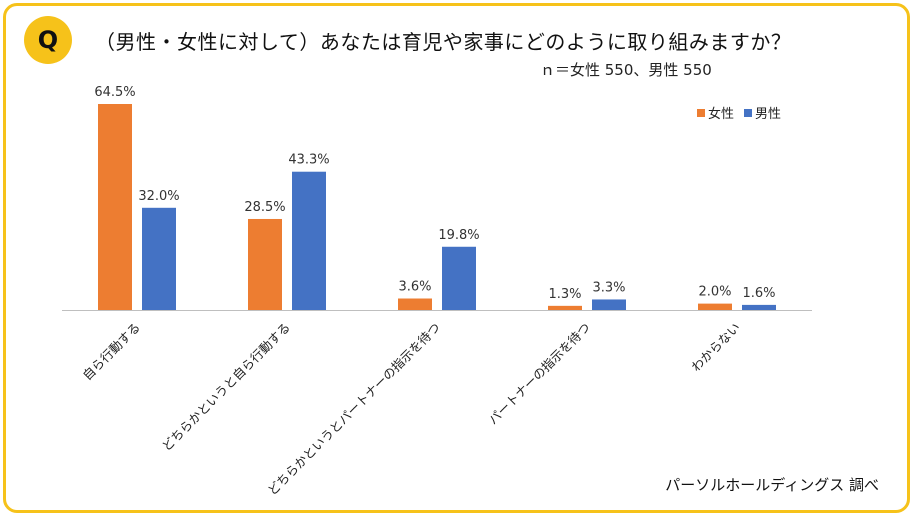  Describe the element at coordinates (443, 42) in the screenshot. I see `chart-title: （男性・女性に対して）あなたは育児や家事にどのように取り組みますか？` at that location.